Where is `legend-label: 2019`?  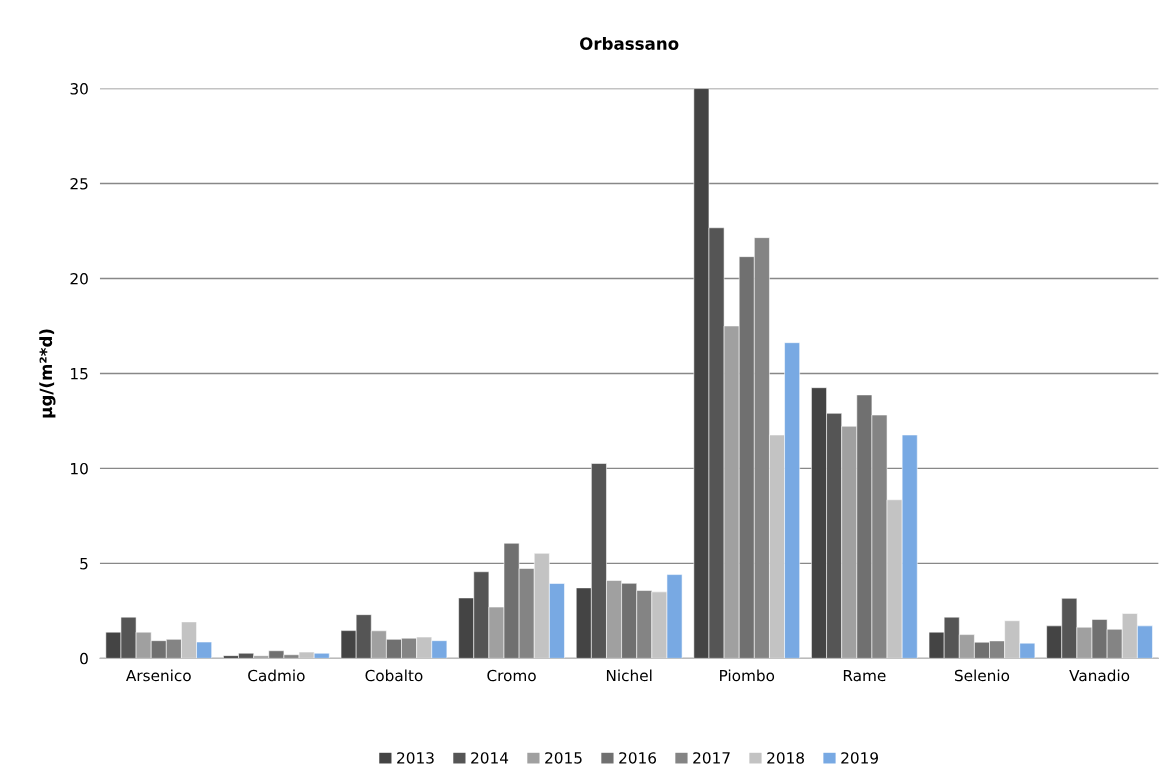 legend-label: 2019 is located at coordinates (859, 758).